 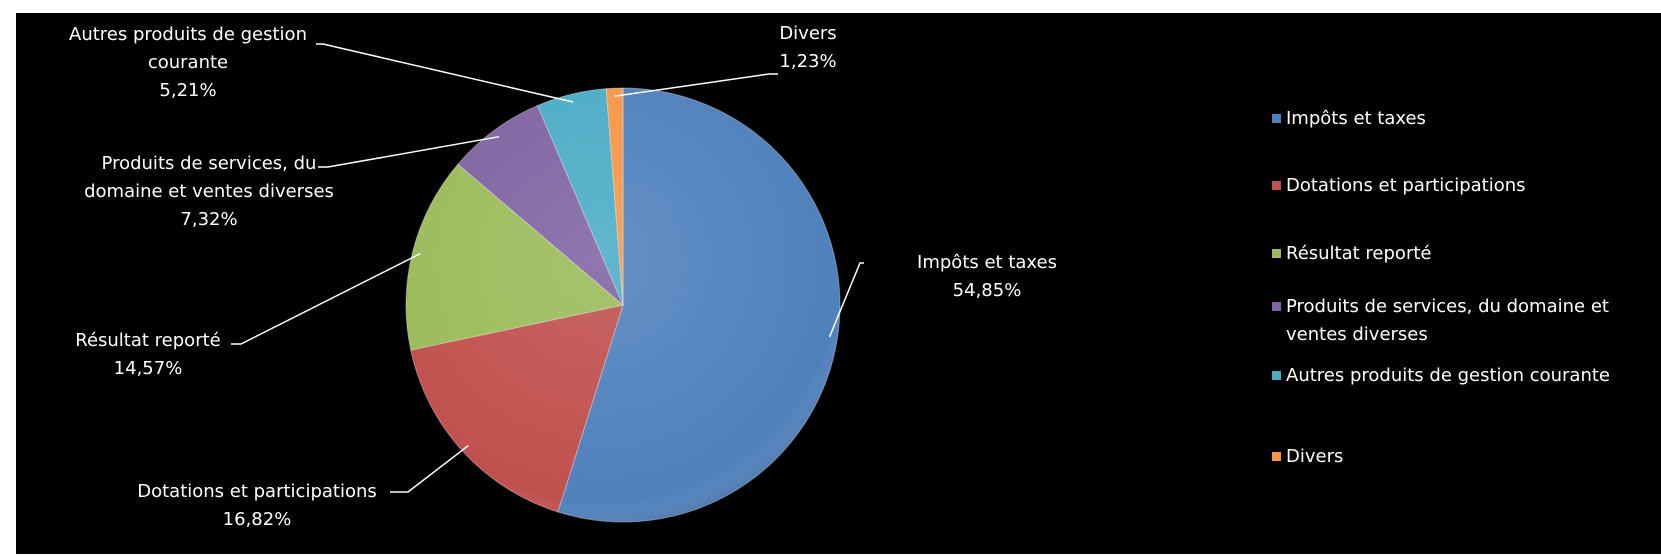 What do you see at coordinates (148, 355) in the screenshot?
I see `data-label: Résultat reporté 14,57%` at bounding box center [148, 355].